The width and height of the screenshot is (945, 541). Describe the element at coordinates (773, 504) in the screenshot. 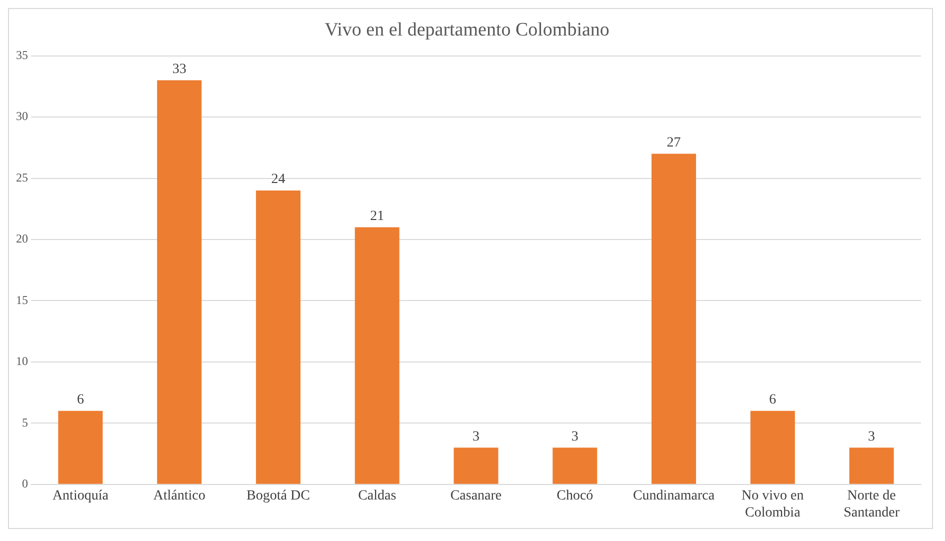

I see `x-tick-label: No vivo en Colombia` at that location.